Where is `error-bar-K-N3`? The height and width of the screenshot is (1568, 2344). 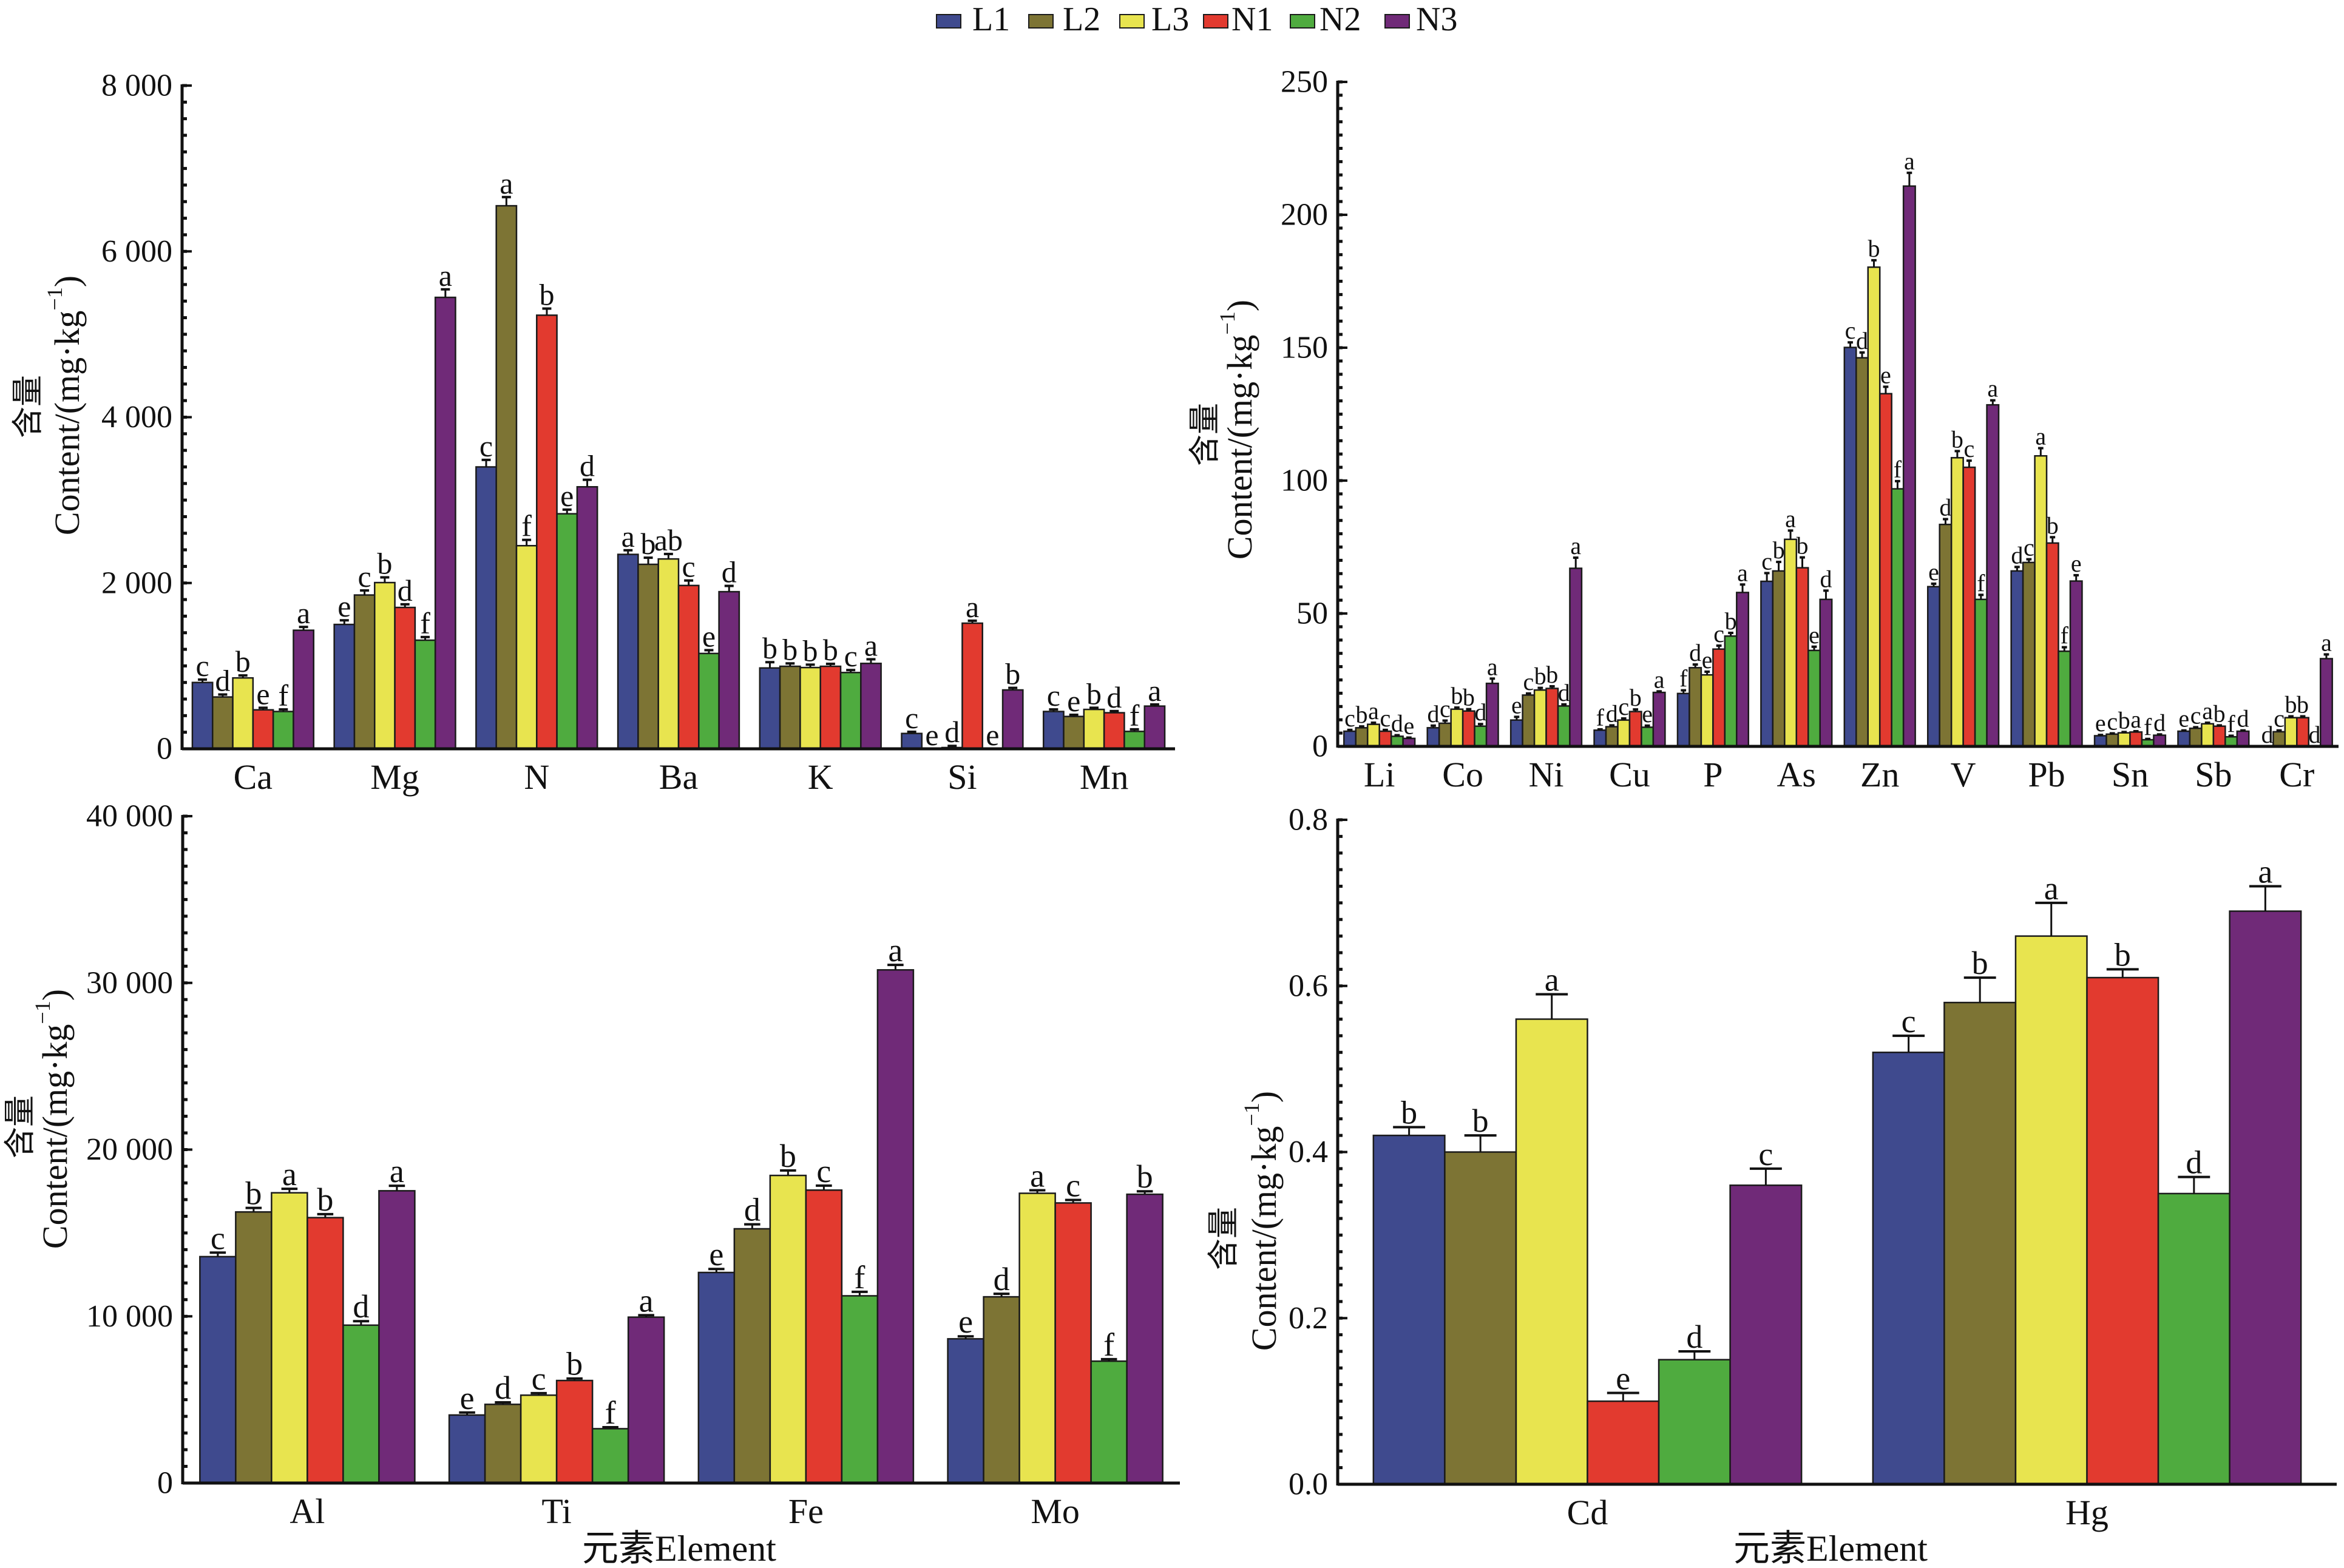 error-bar-K-N3 is located at coordinates (871, 661).